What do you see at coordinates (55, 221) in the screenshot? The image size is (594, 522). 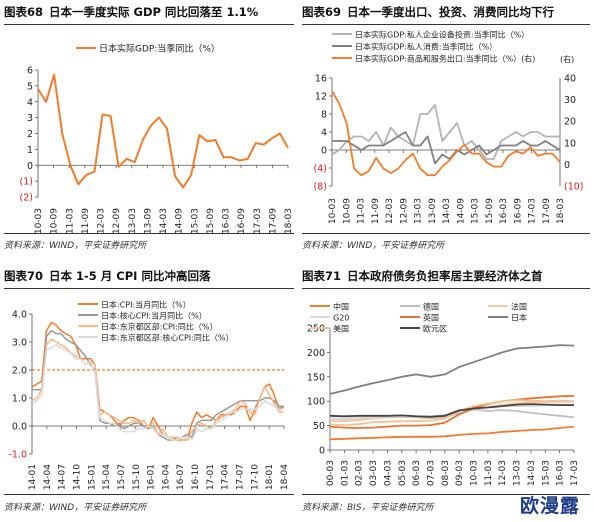 I see `x-tick-label: 10-09` at bounding box center [55, 221].